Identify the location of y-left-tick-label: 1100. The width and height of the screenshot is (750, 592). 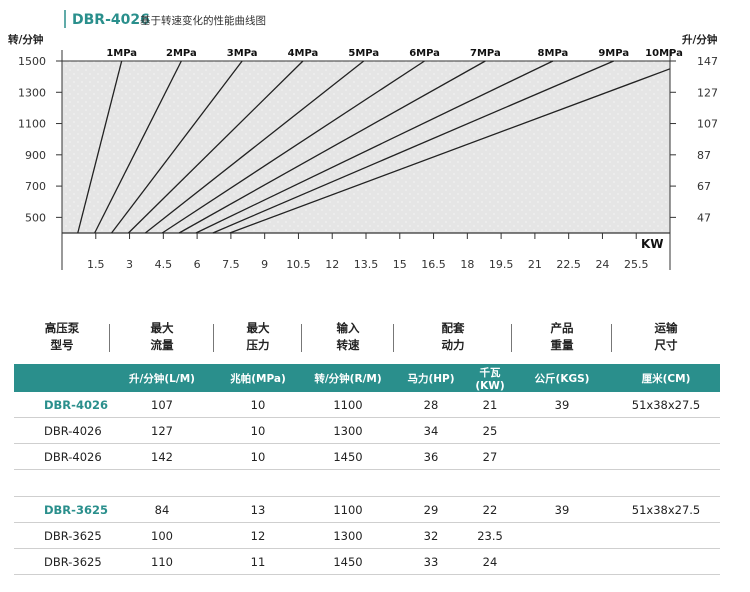
(32, 124).